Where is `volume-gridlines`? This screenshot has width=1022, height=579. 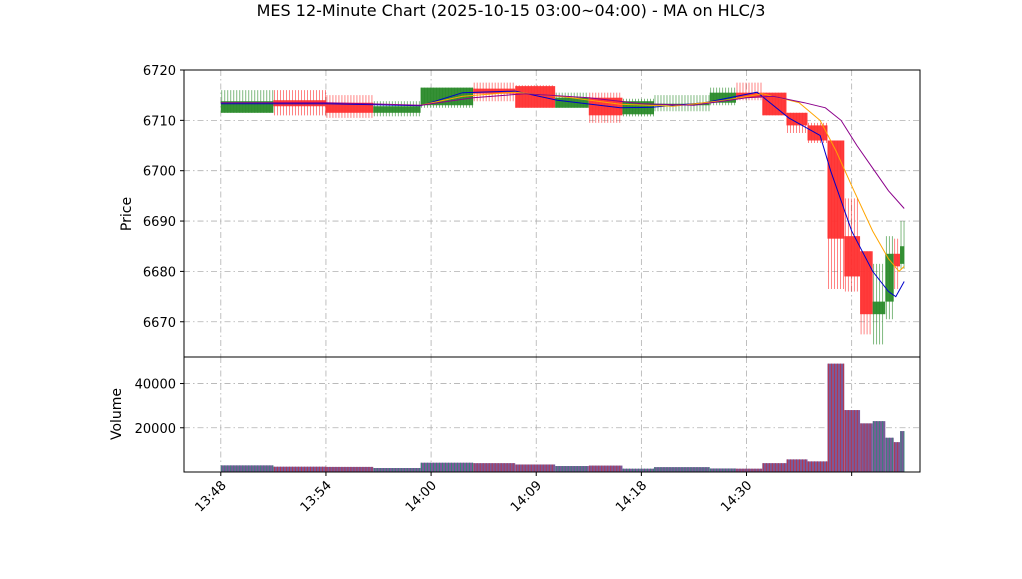
volume-gridlines is located at coordinates (552, 414).